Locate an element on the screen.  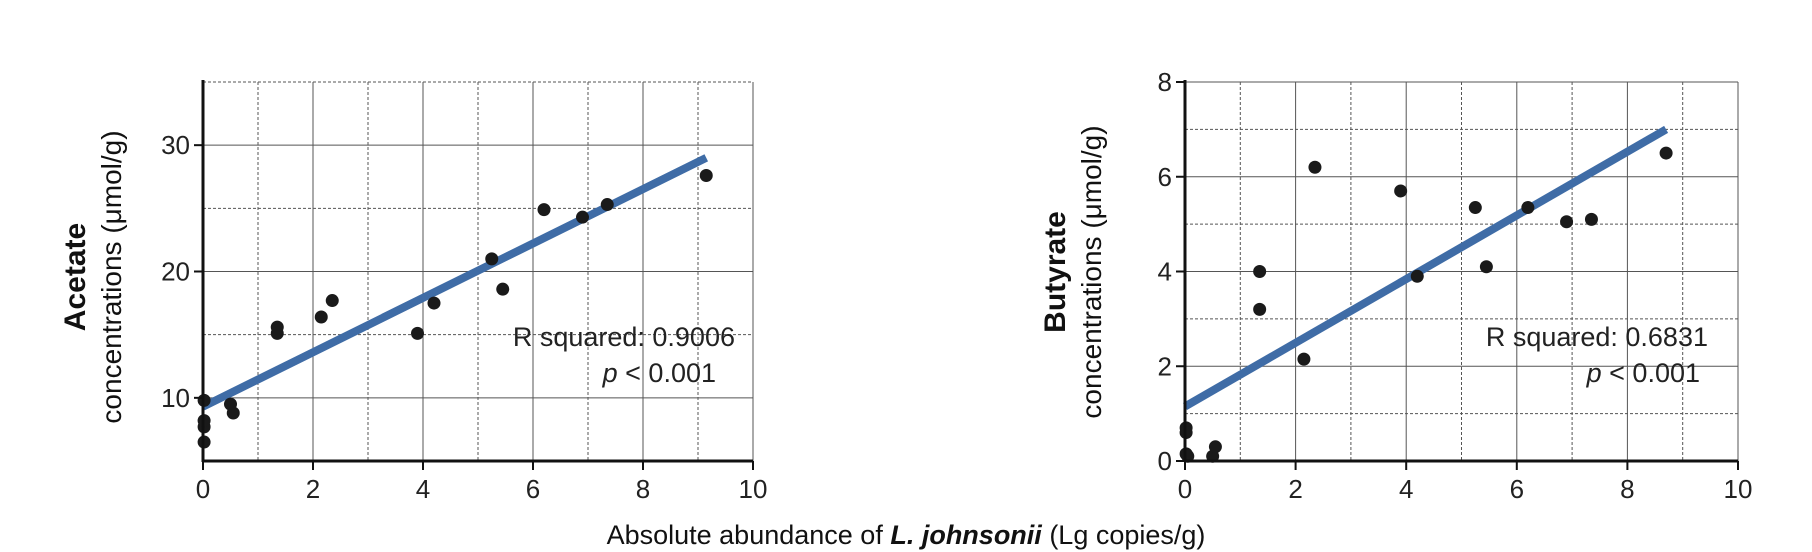
acetate-p-value: p < 0.001 is located at coordinates (659, 373).